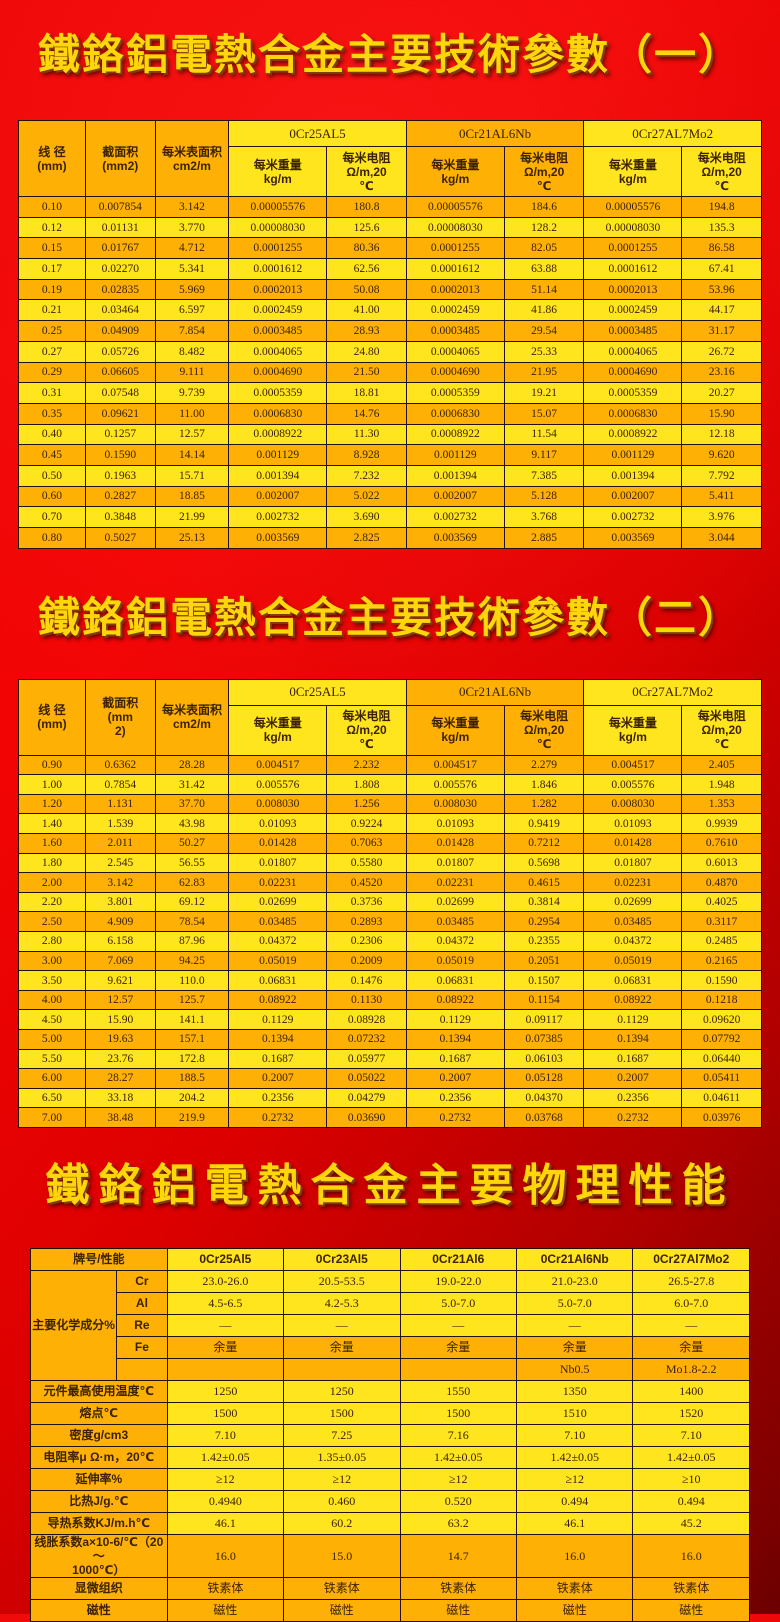 The height and width of the screenshot is (1622, 780). I want to click on data-cell: 3.044, so click(721, 538).